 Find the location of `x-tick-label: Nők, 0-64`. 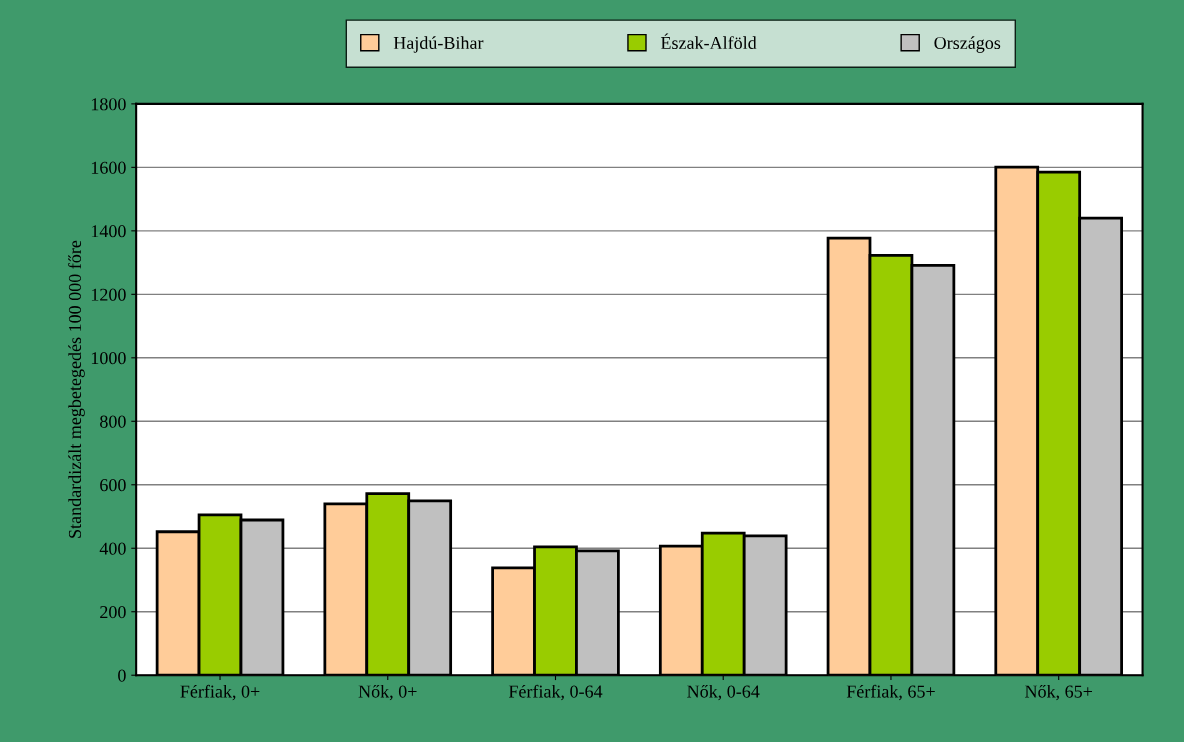

x-tick-label: Nők, 0-64 is located at coordinates (723, 692).